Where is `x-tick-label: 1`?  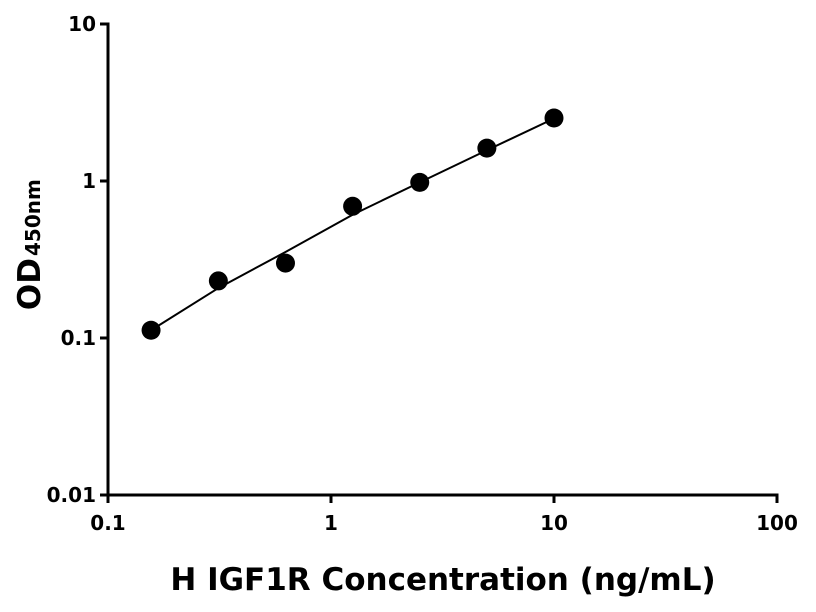
x-tick-label: 1 is located at coordinates (331, 523).